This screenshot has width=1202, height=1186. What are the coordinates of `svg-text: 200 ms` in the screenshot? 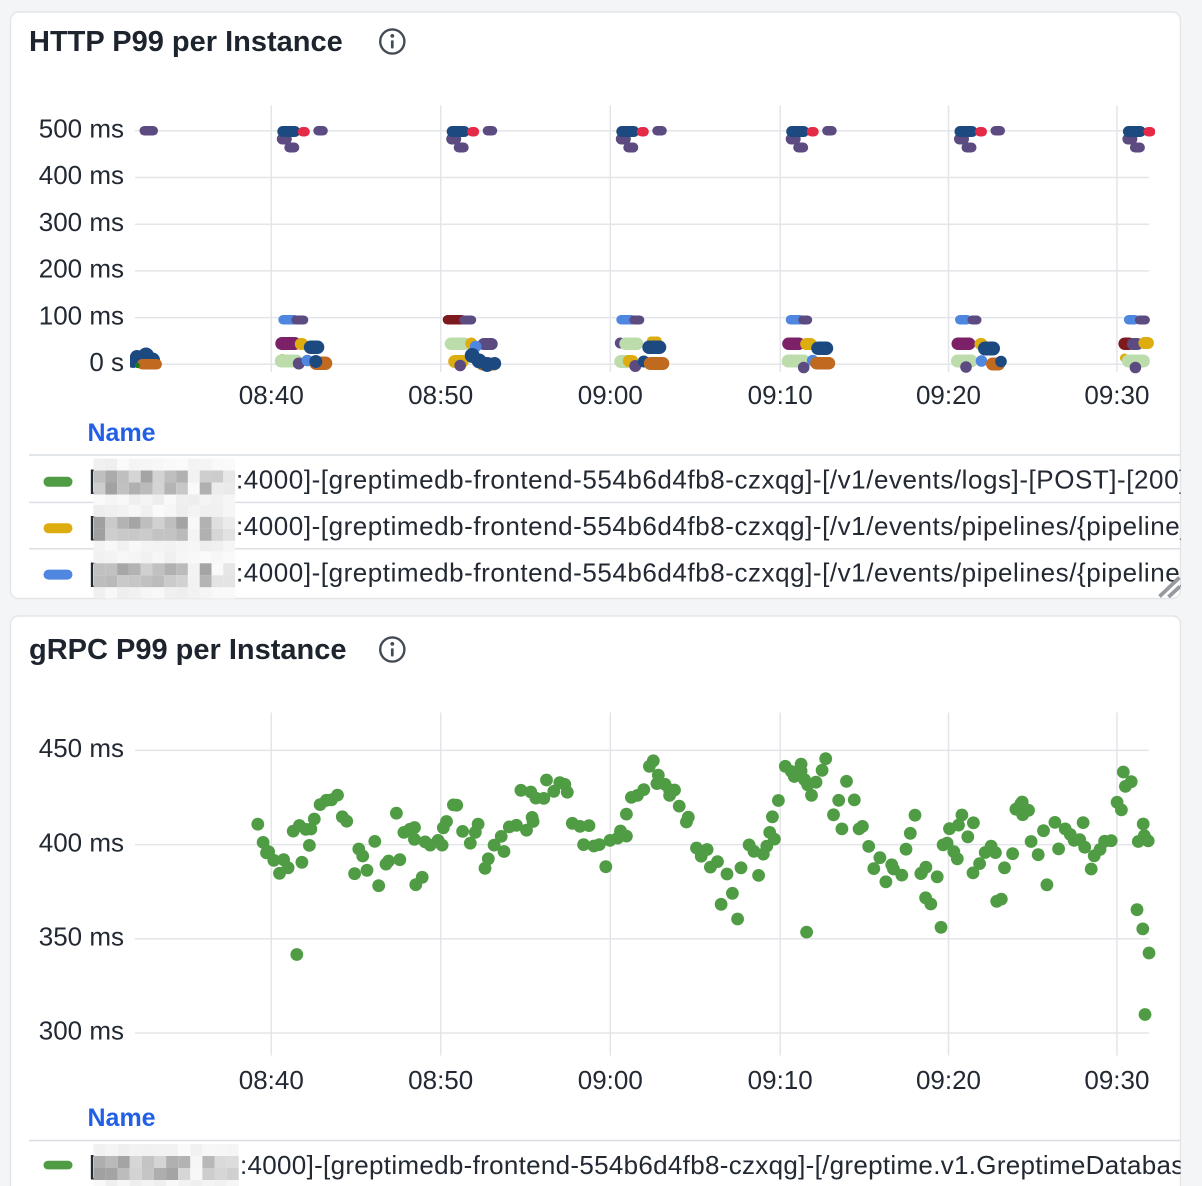 It's located at (81, 269).